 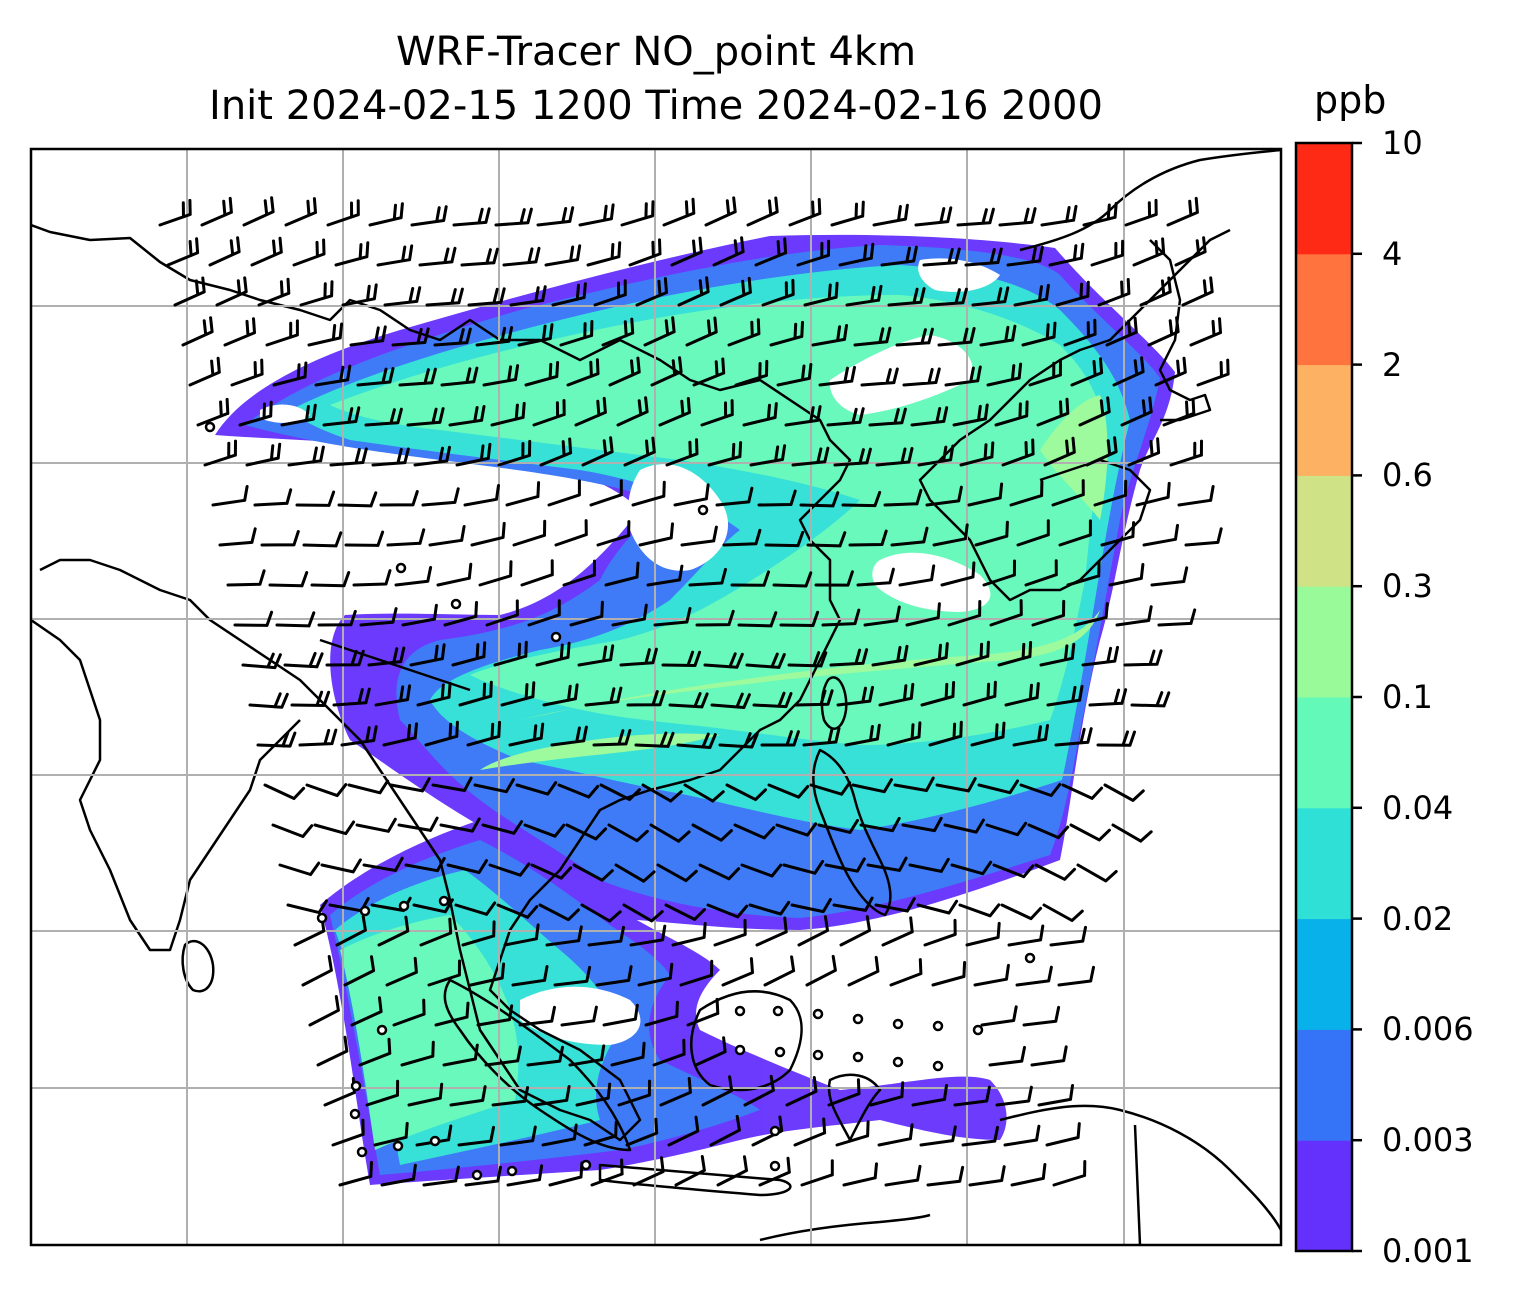 What do you see at coordinates (1324, 697) in the screenshot?
I see `colorbar-frame` at bounding box center [1324, 697].